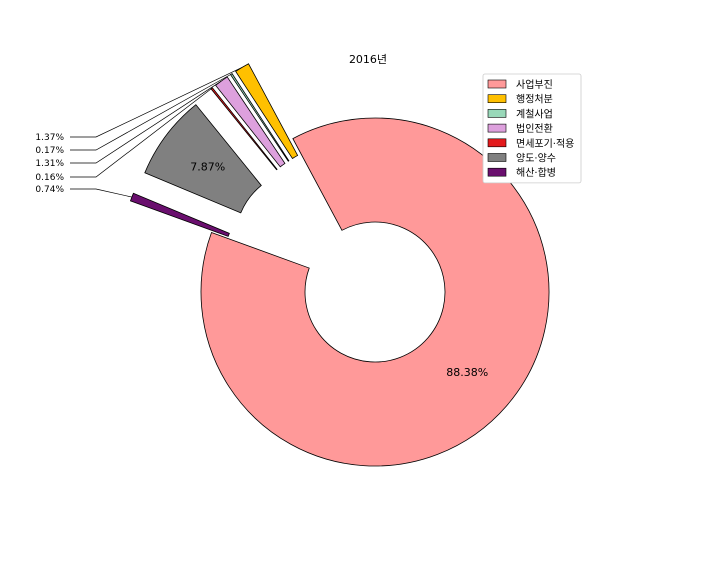  What do you see at coordinates (536, 172) in the screenshot?
I see `legend-label: 해산·합병` at bounding box center [536, 172].